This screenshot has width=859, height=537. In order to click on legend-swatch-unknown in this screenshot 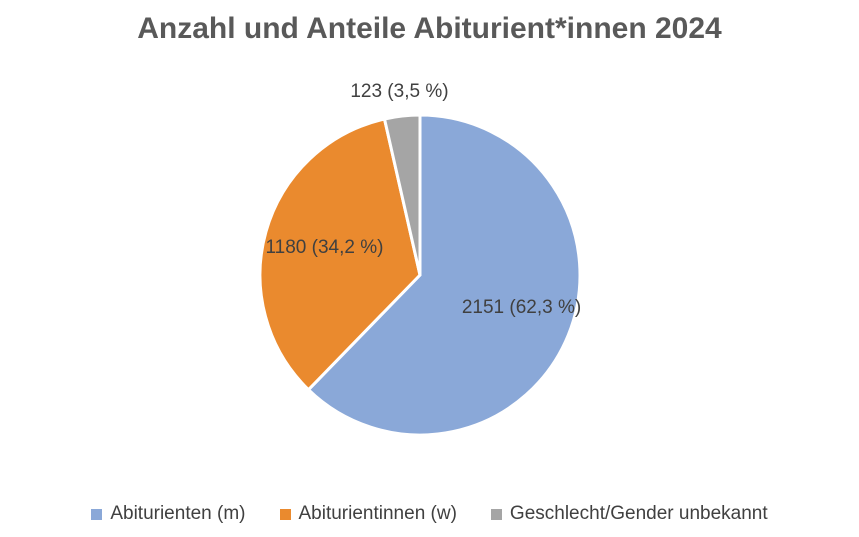, I will do `click(496, 514)`.